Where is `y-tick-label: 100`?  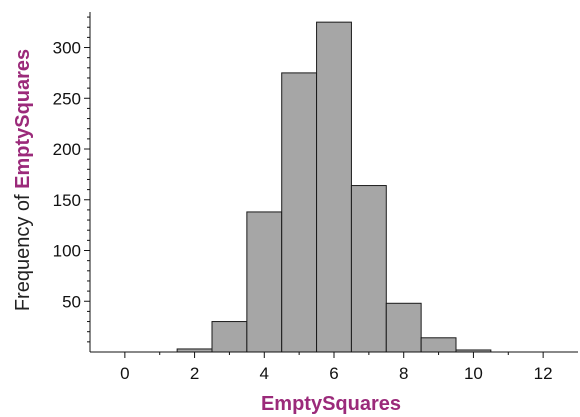 y-tick-label: 100 is located at coordinates (67, 251).